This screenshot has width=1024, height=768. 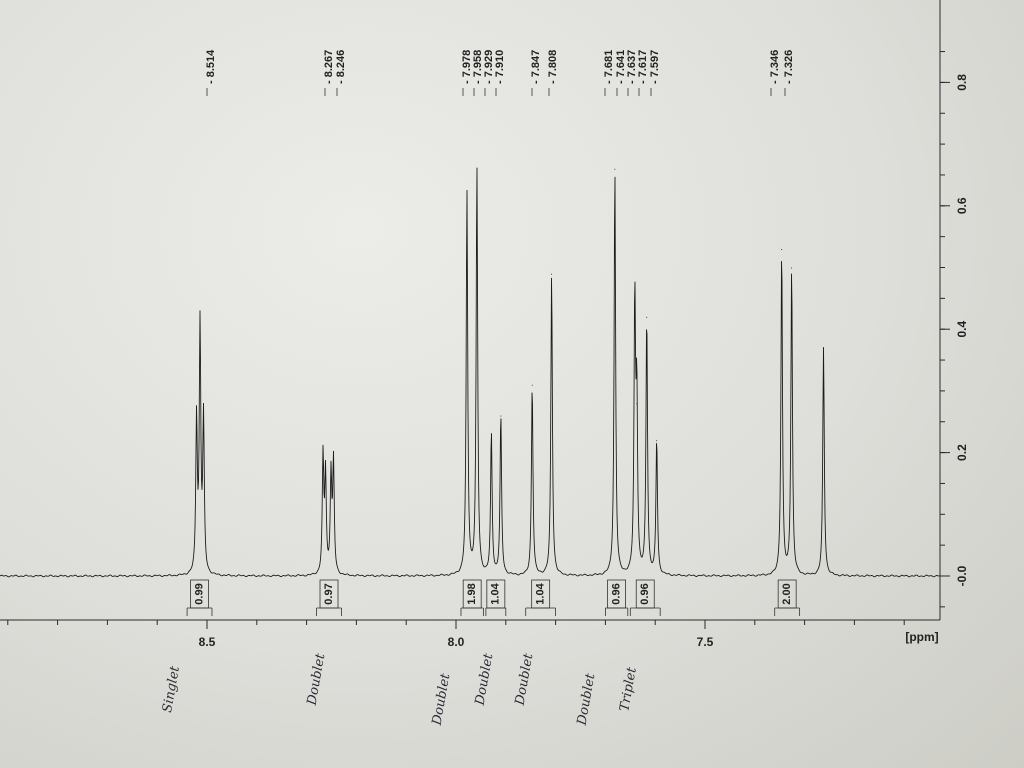 I want to click on integral-region: 1.98, so click(x=472, y=597).